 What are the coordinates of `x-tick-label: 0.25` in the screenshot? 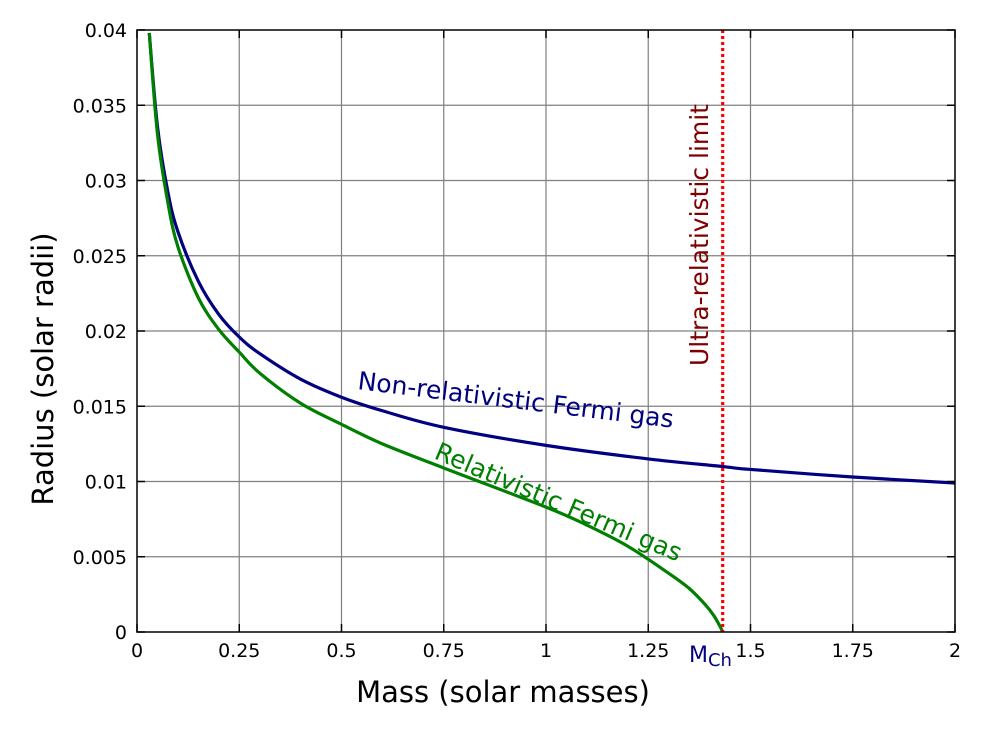 It's located at (239, 651).